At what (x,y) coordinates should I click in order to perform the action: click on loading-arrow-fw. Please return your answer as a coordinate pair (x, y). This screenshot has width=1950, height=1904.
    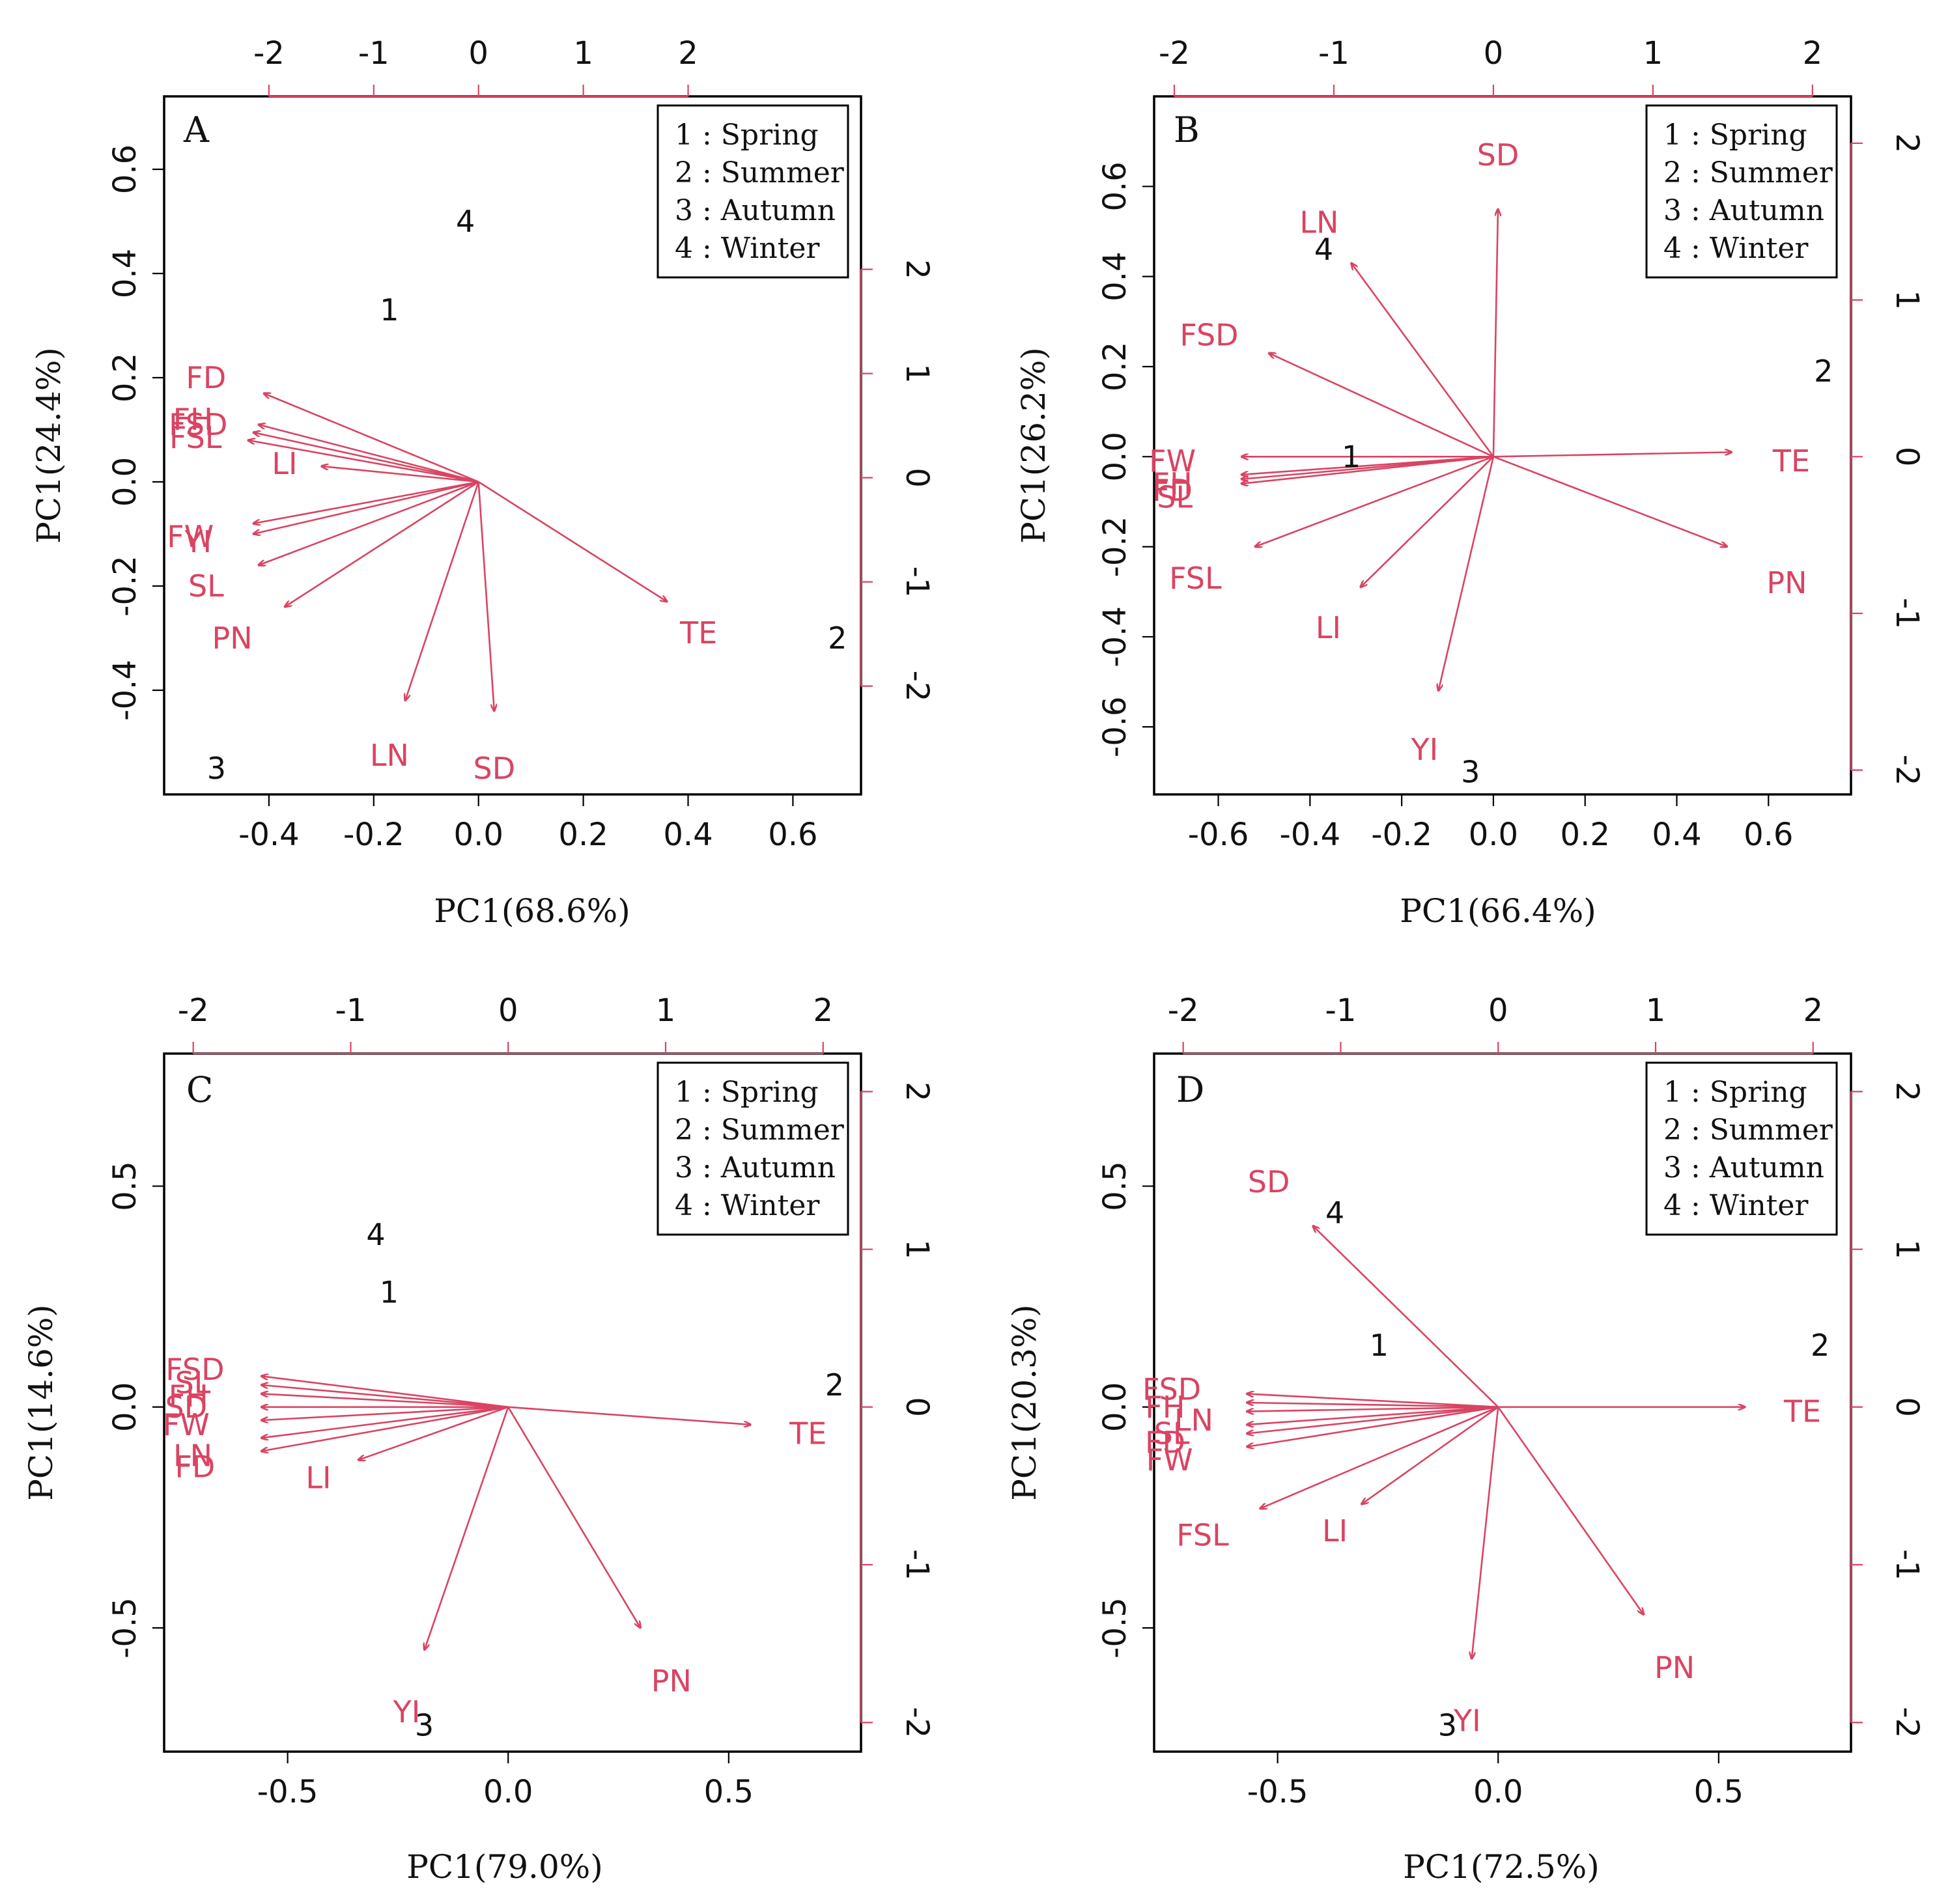
    Looking at the image, I should click on (366, 503).